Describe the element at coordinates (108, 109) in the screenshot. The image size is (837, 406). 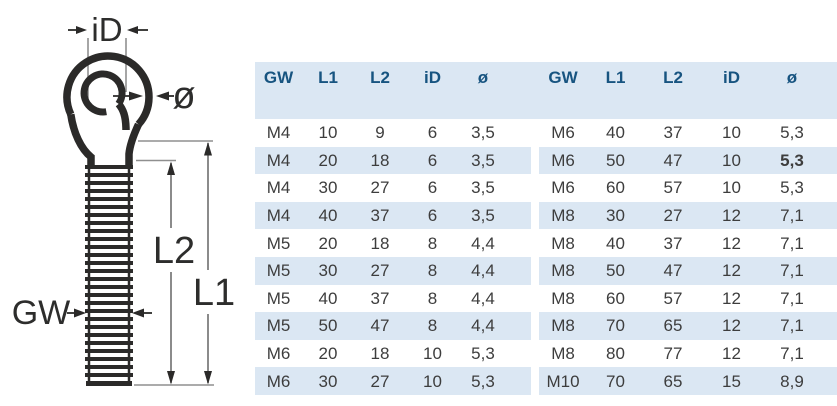
I see `eye-outline` at that location.